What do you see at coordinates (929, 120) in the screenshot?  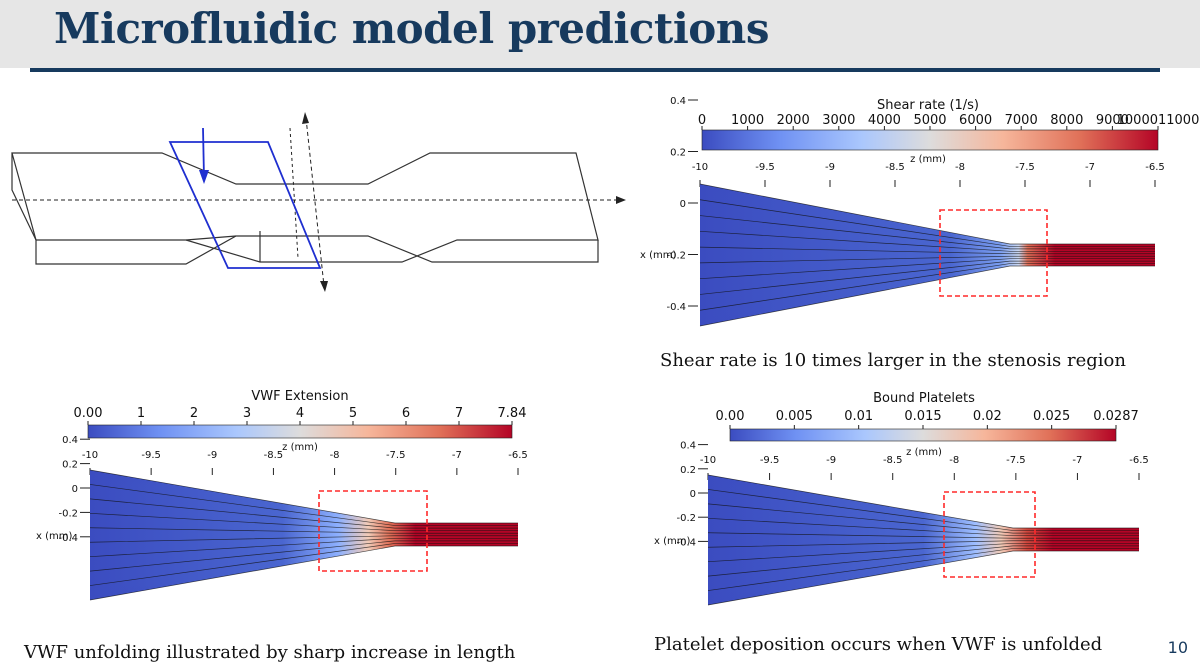 I see `shear-colorbar-tick-label: 5000` at bounding box center [929, 120].